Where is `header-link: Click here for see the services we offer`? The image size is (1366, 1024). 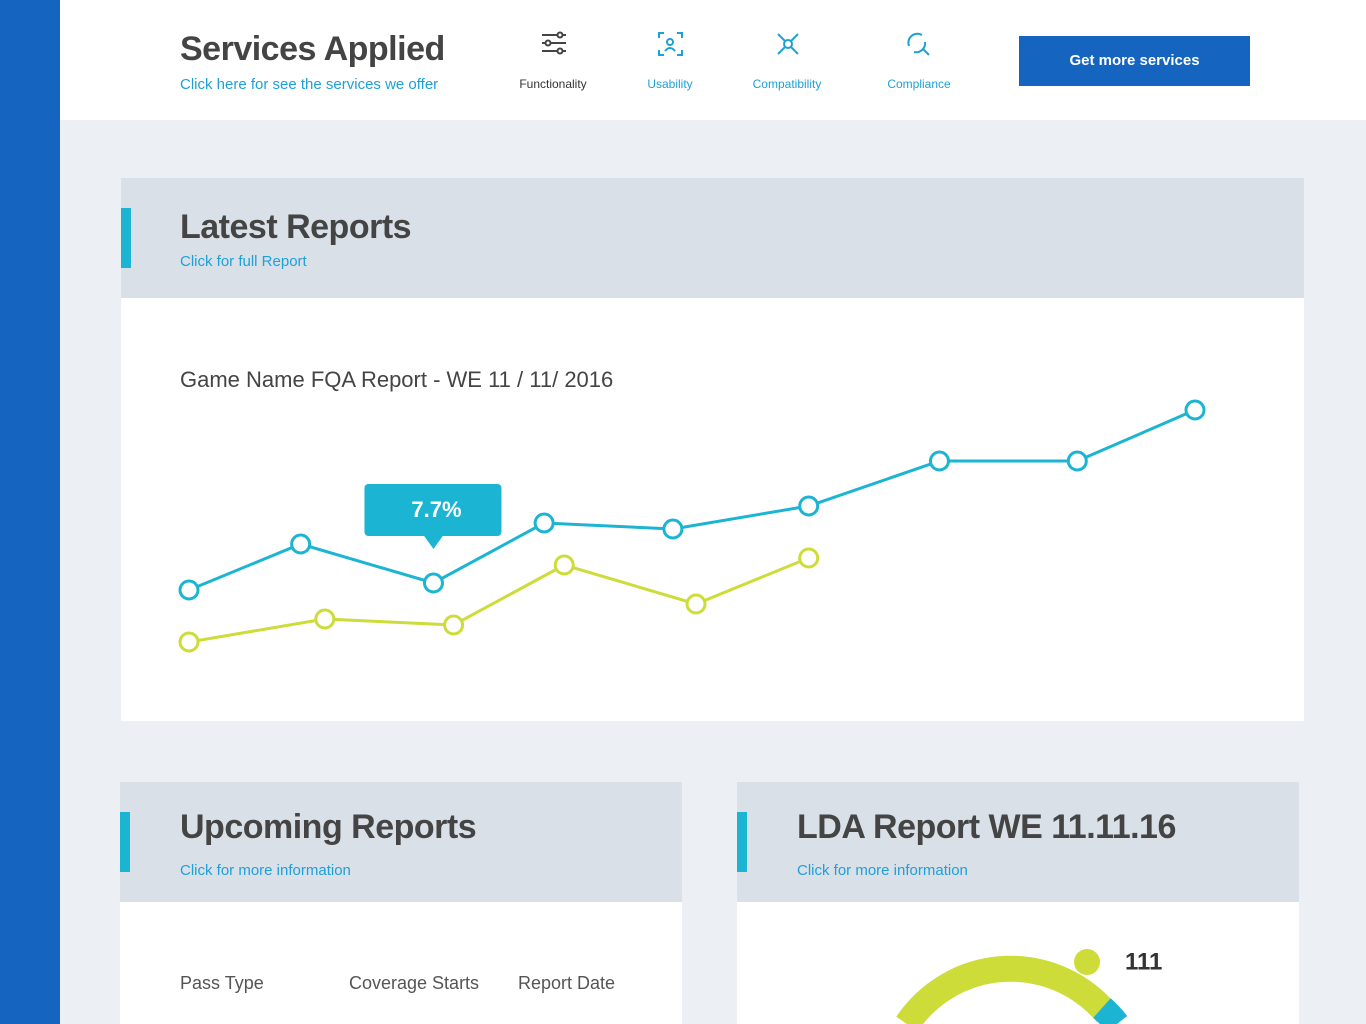 header-link: Click here for see the services we offer is located at coordinates (309, 84).